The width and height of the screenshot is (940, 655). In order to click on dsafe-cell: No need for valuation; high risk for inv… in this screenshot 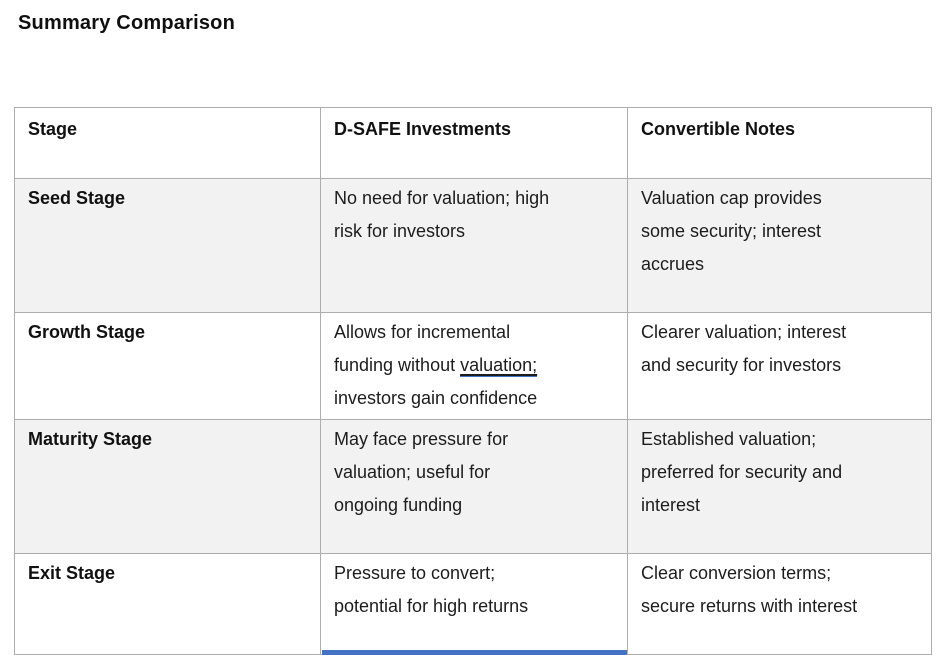, I will do `click(474, 245)`.